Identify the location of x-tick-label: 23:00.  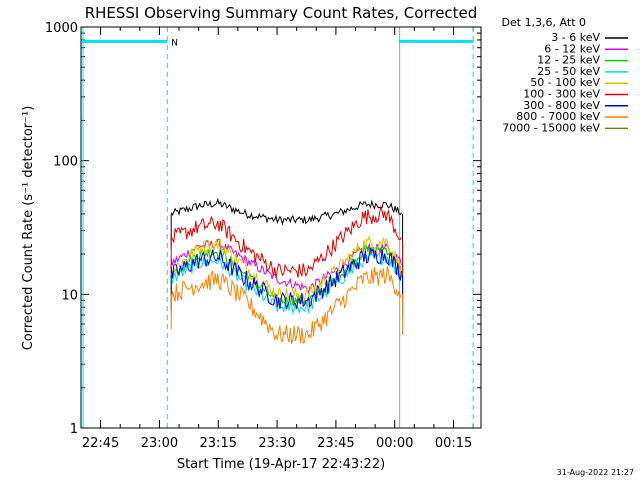
(159, 443).